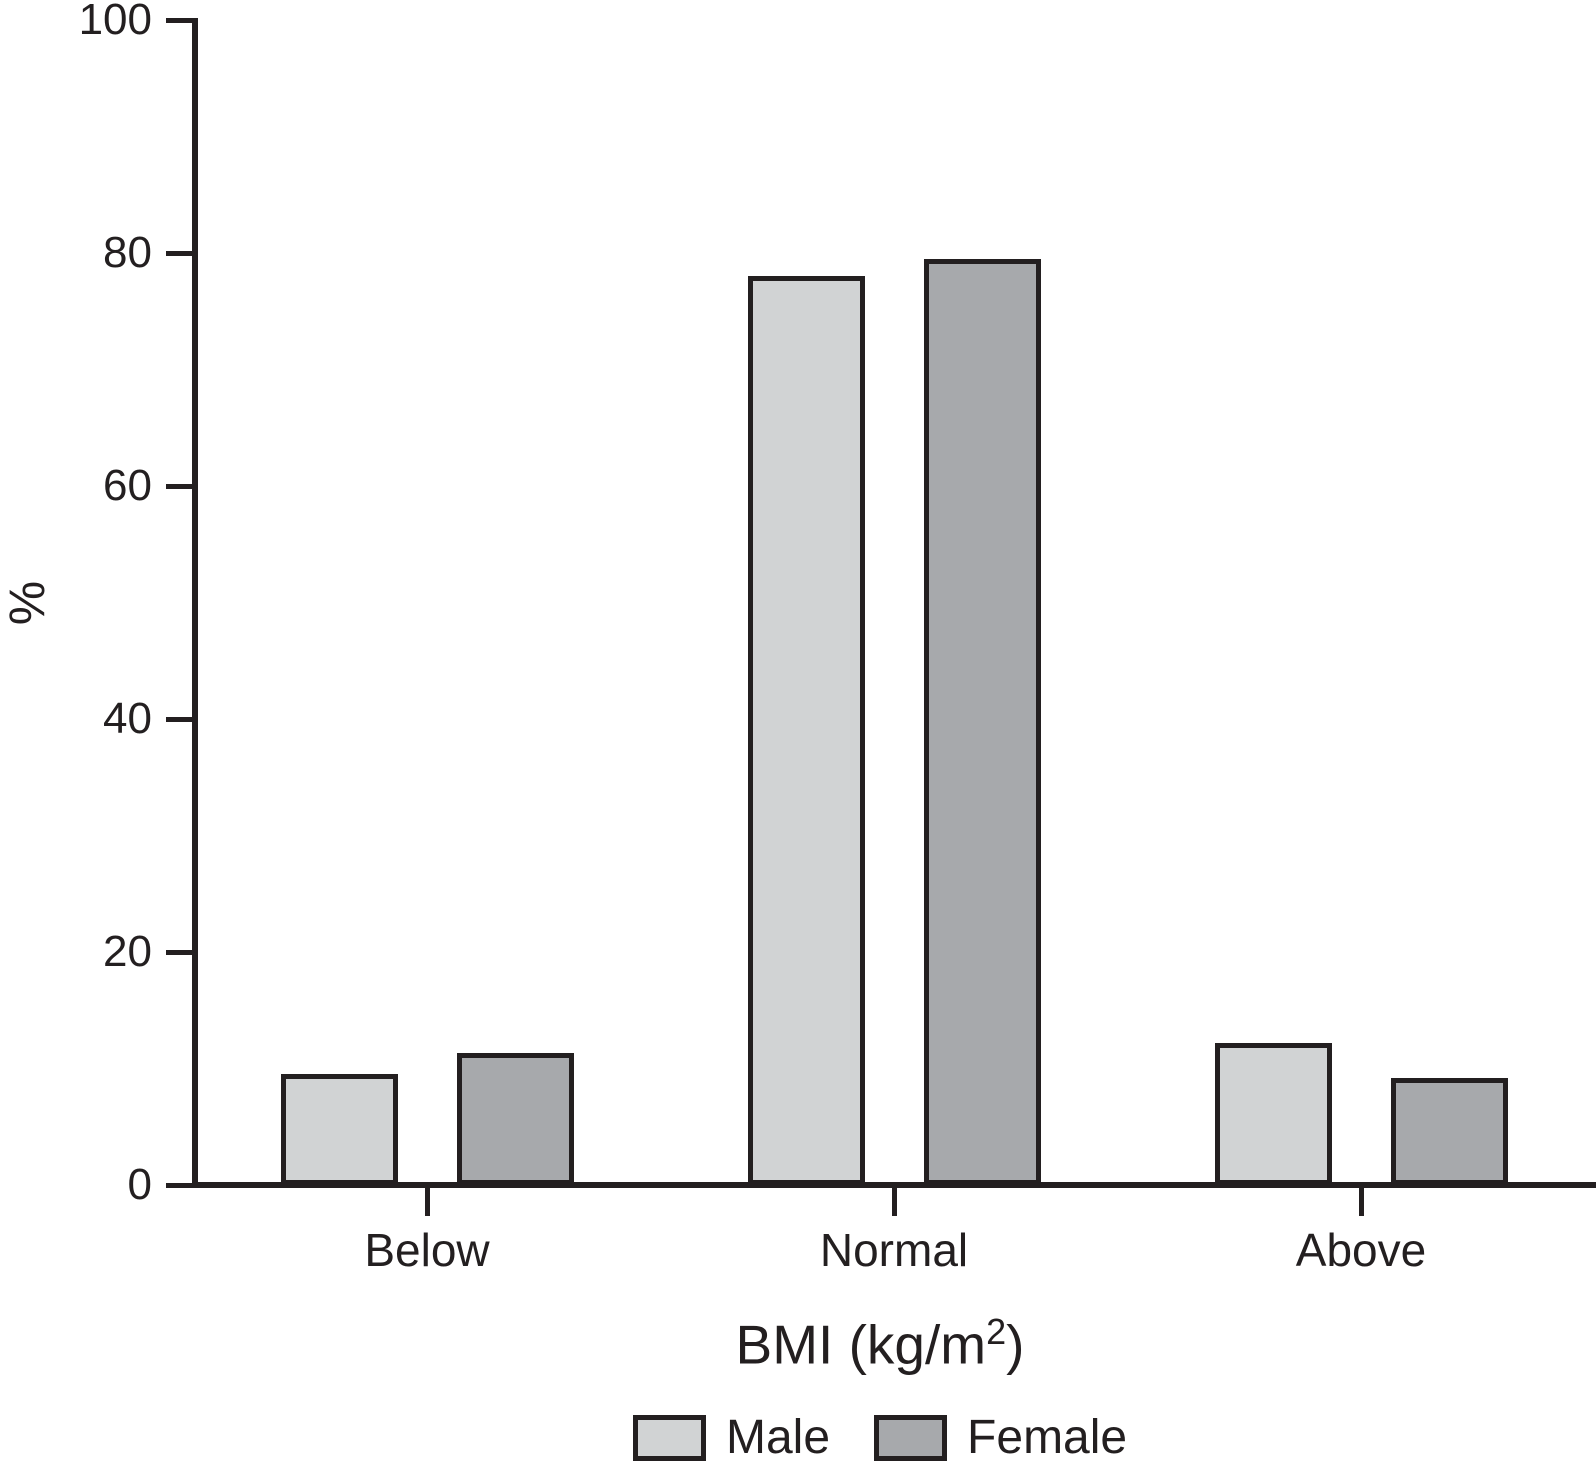  What do you see at coordinates (861, 1344) in the screenshot?
I see `x-axis-label-text: BMI (kg/m` at bounding box center [861, 1344].